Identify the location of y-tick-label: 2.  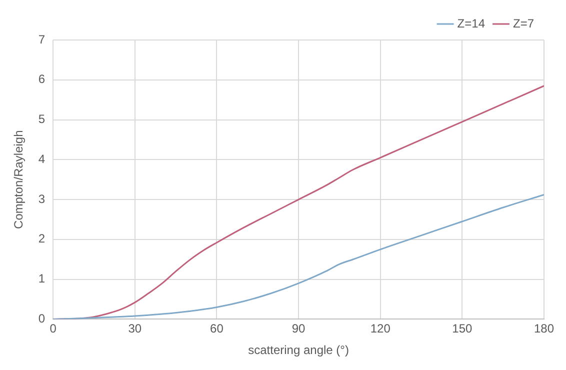
(42, 239).